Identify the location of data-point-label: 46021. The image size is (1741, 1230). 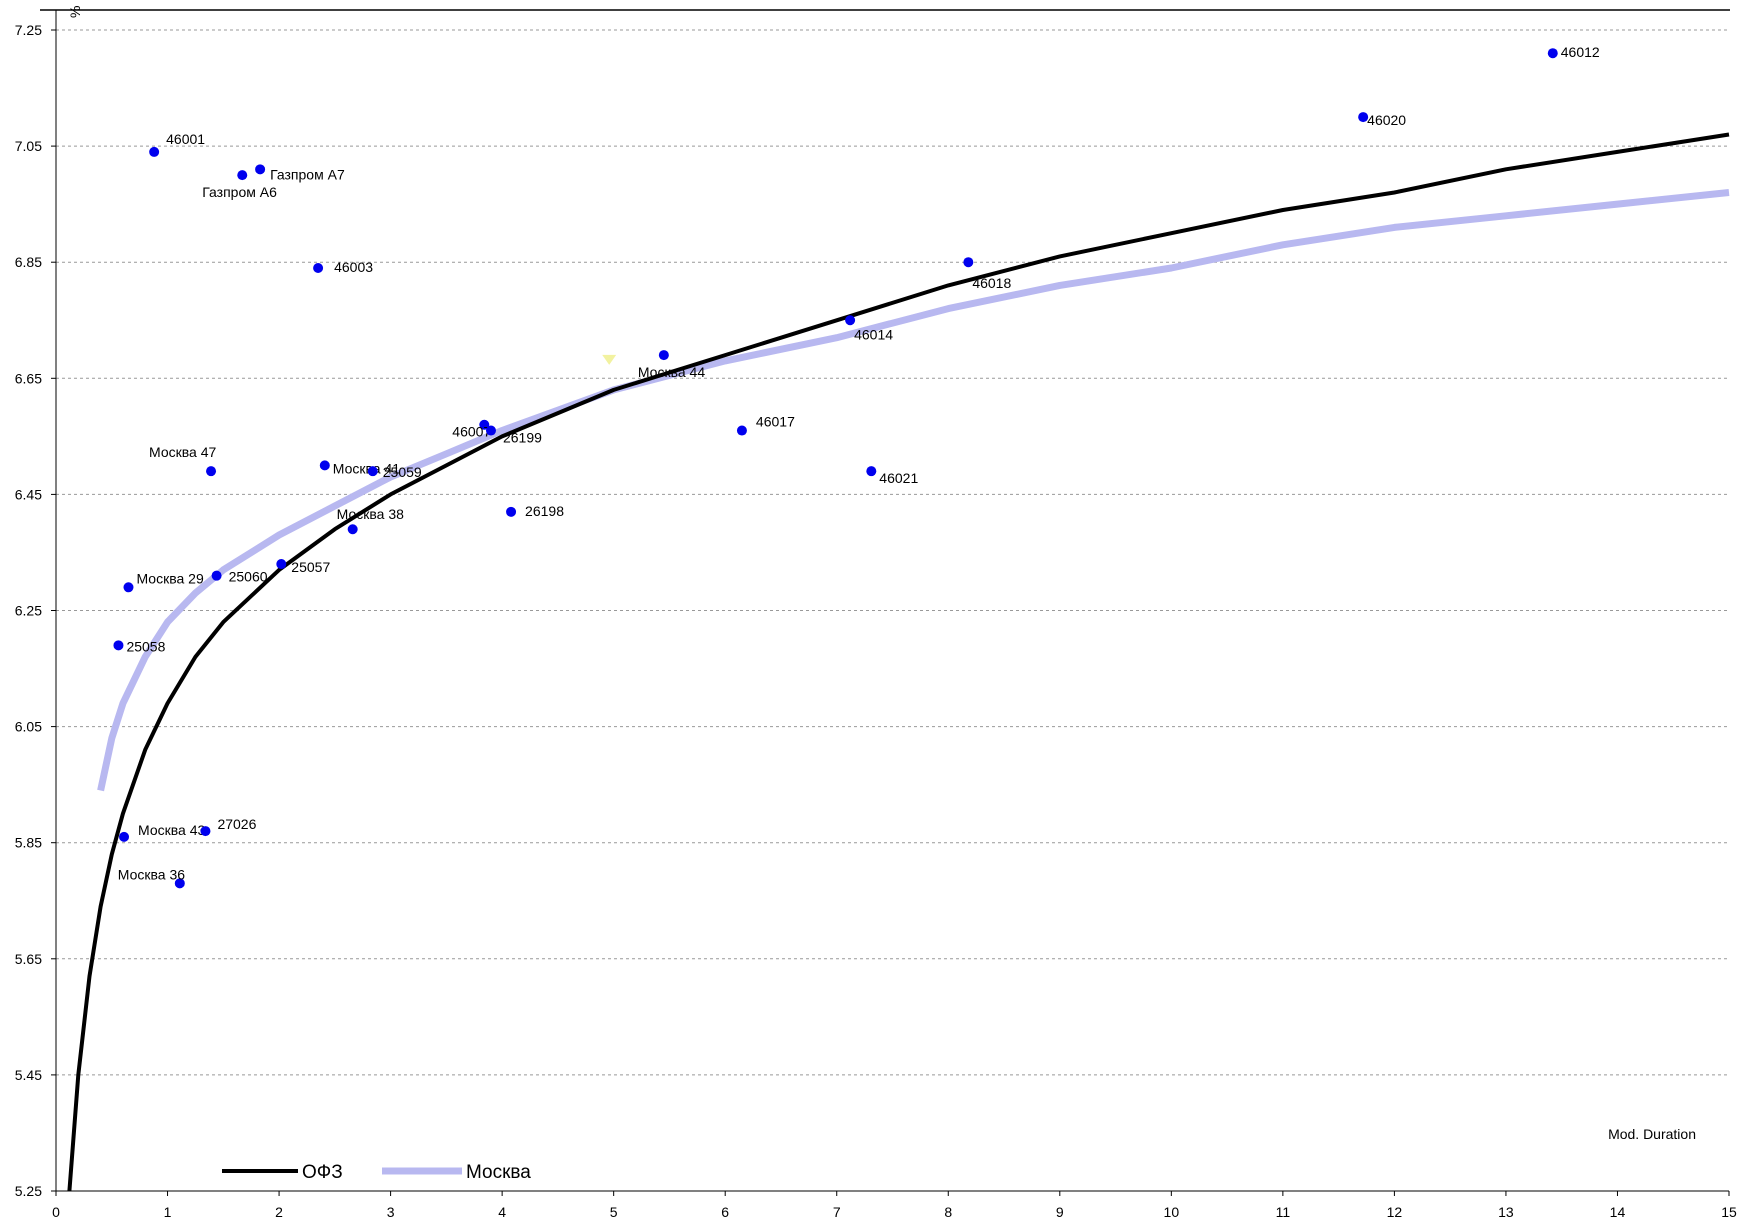
(898, 478).